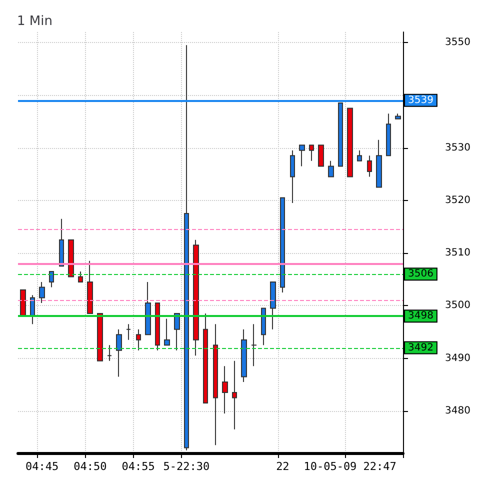  I want to click on x-tick-label: 04:45, so click(42, 466).